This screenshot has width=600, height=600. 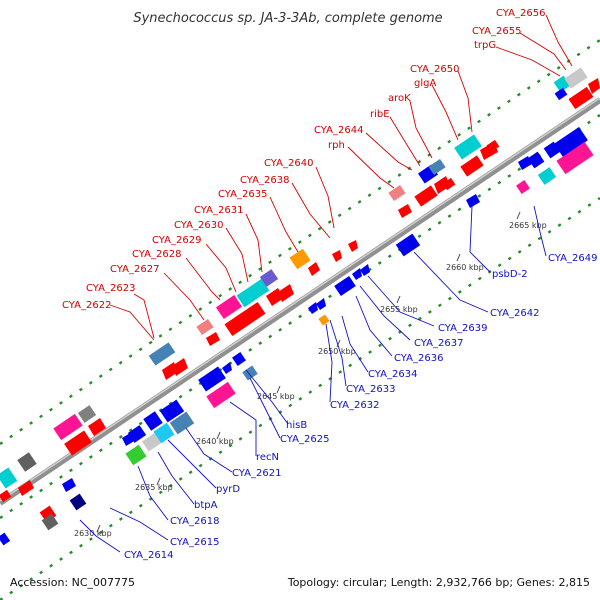 I want to click on gene-label-cya-2614: CYA_2614, so click(x=148, y=555).